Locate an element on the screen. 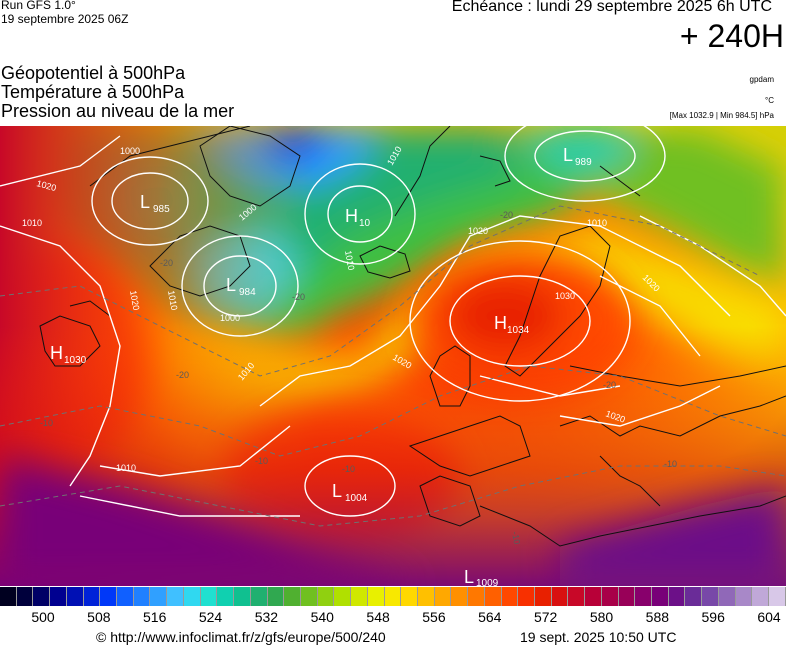 Image resolution: width=786 pixels, height=648 pixels. center-value-5: 1034 is located at coordinates (518, 330).